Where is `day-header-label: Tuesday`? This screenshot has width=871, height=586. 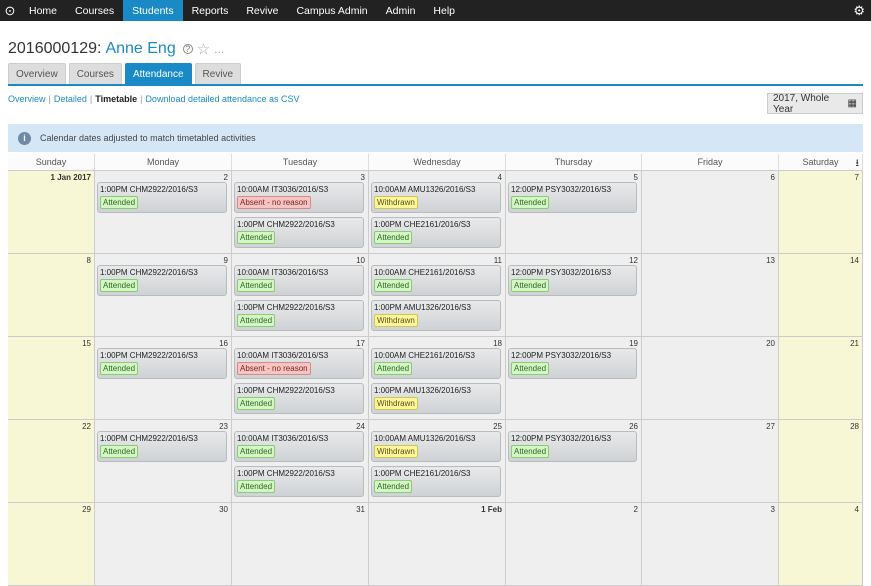
day-header-label: Tuesday is located at coordinates (300, 162).